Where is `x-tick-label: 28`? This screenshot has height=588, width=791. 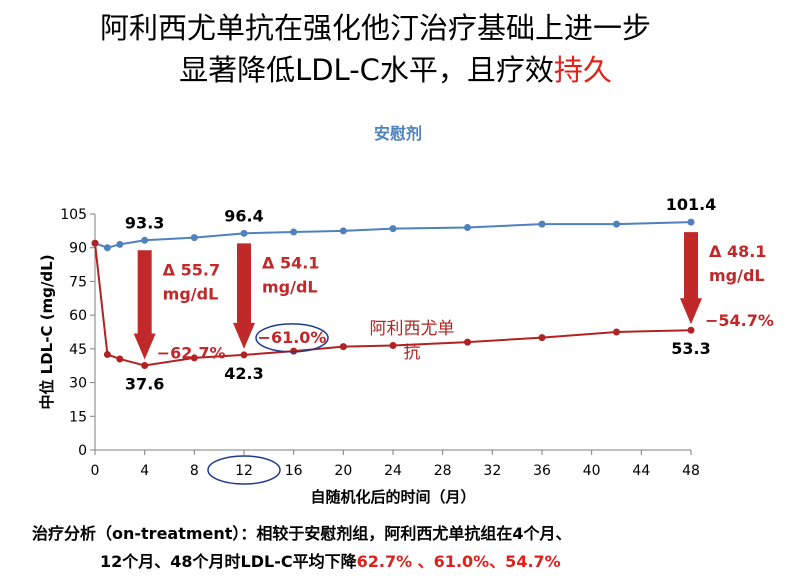 x-tick-label: 28 is located at coordinates (443, 471).